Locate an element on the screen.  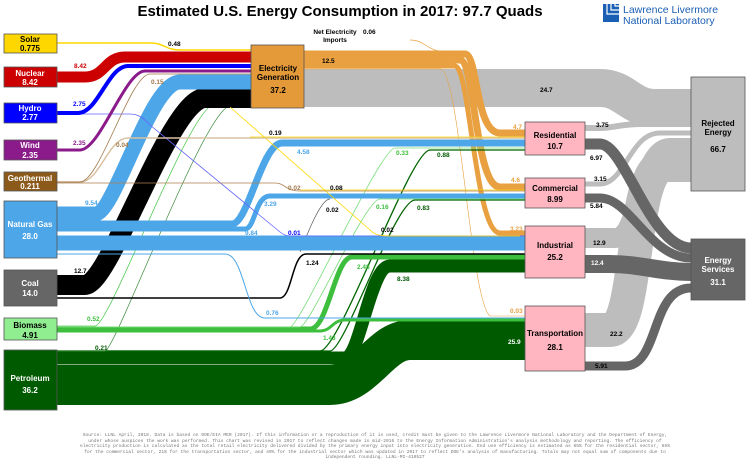
svg-text: 10.7 is located at coordinates (555, 146).